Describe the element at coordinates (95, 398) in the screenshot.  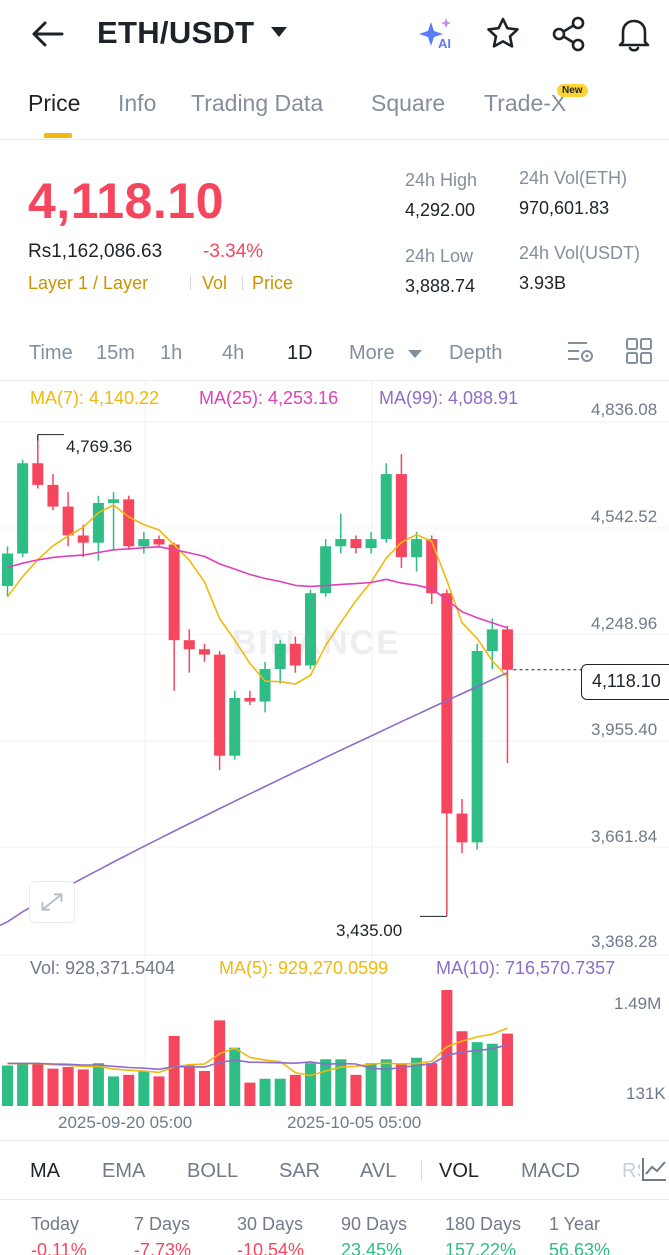
I see `ma7-legend: MA(7): 4,140.22` at that location.